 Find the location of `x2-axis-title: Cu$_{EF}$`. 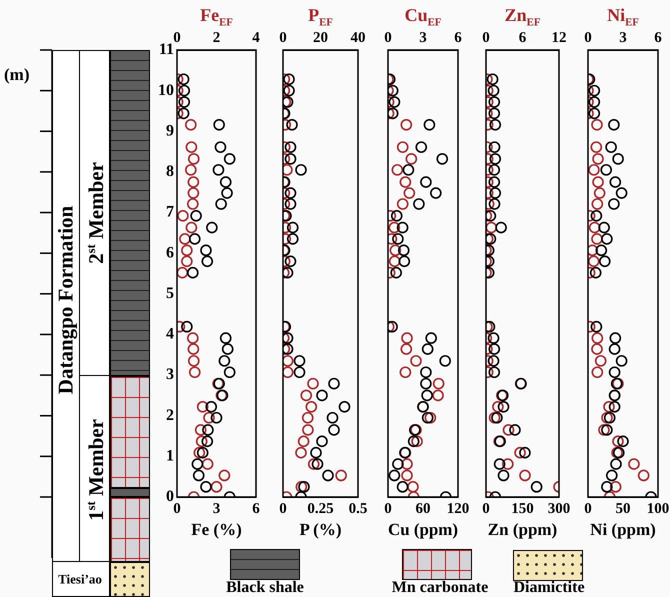

x2-axis-title: Cu$_{EF}$ is located at coordinates (423, 17).